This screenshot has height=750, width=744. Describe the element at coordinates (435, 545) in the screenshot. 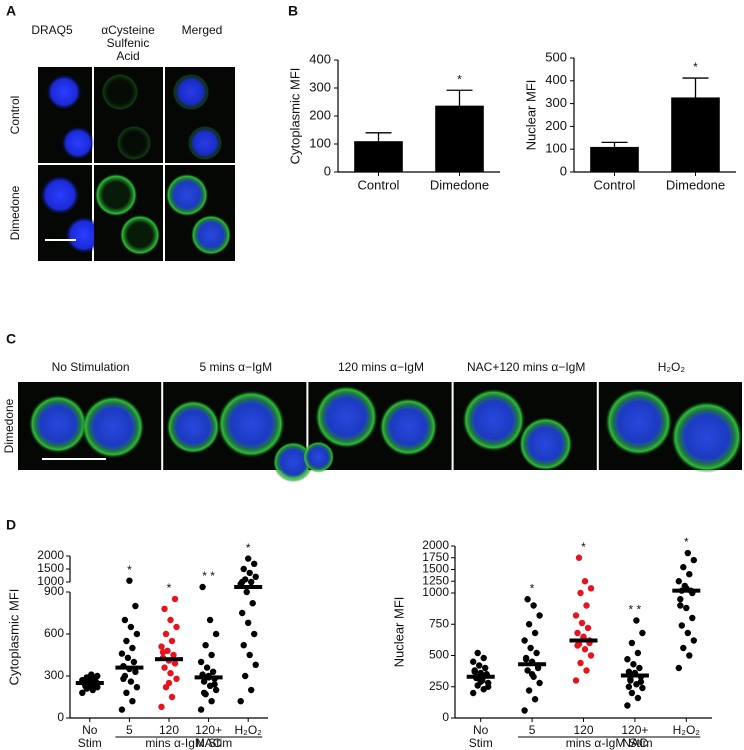

I see `y-tick-label: 2000` at that location.